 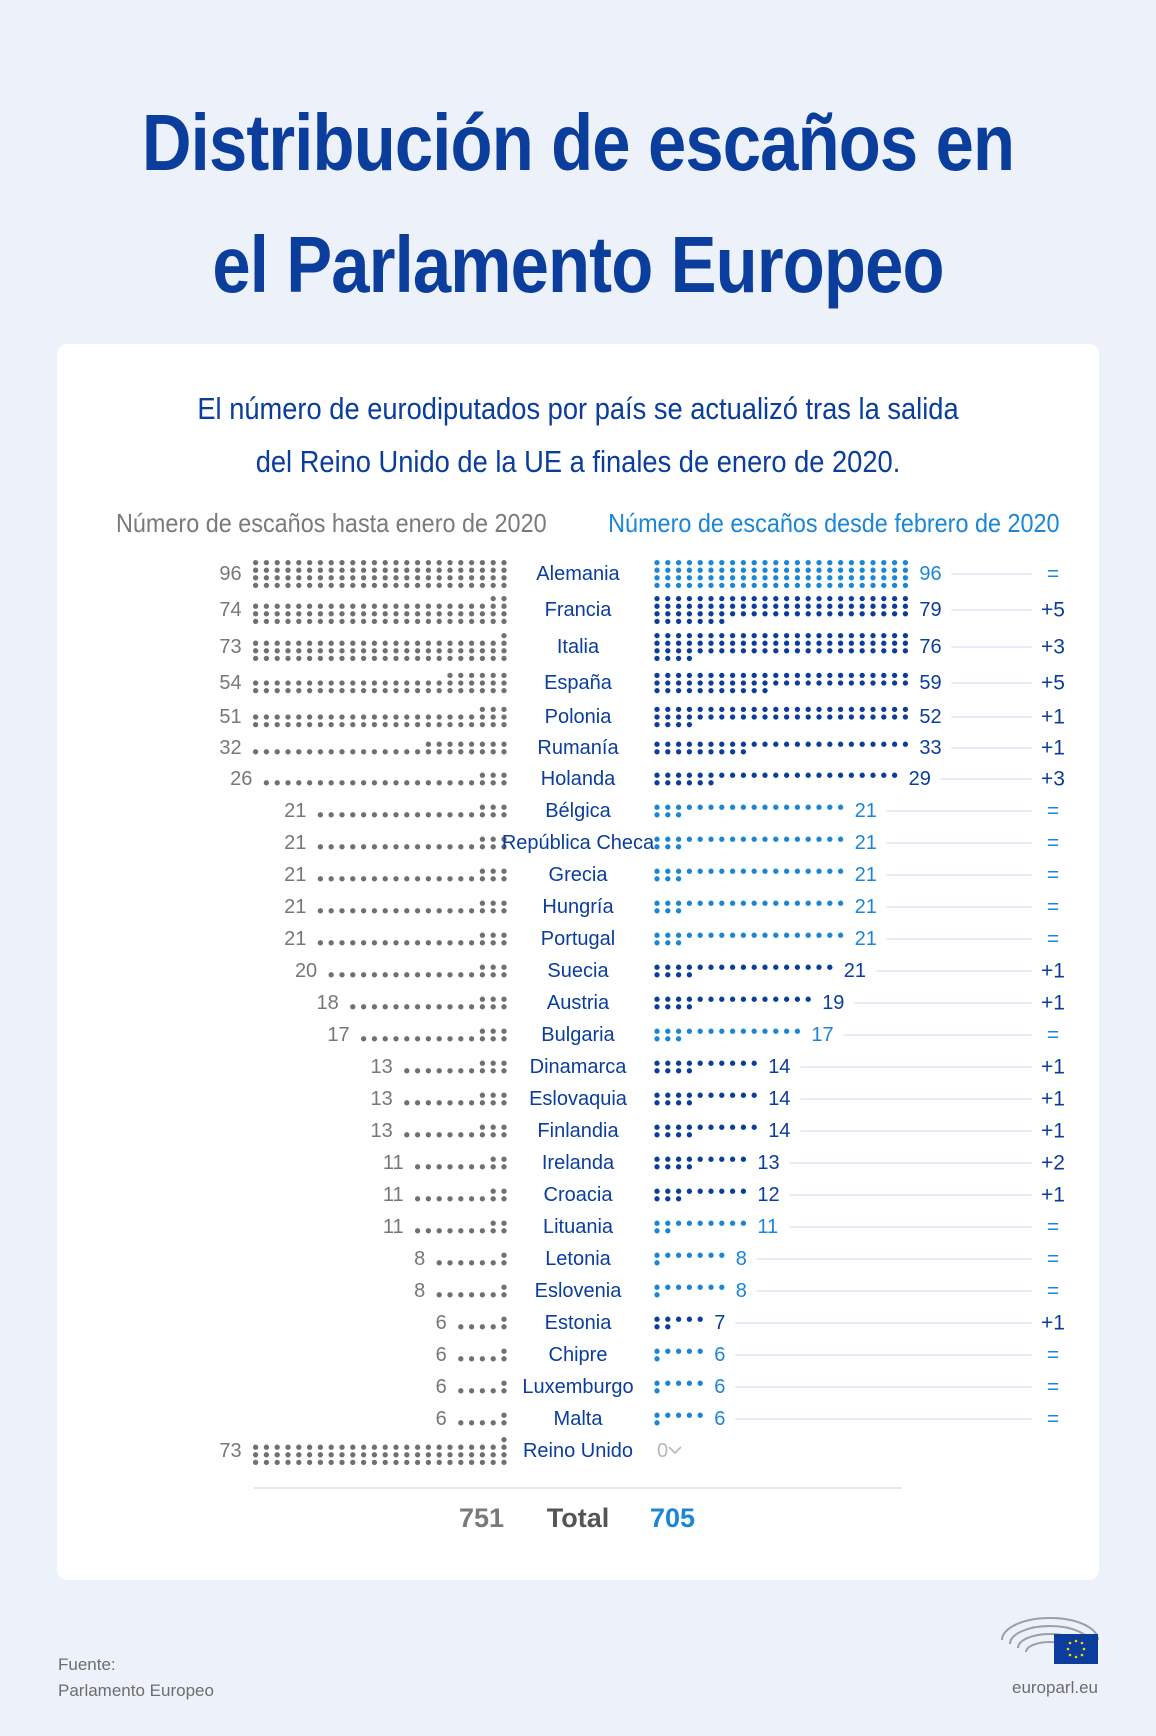 What do you see at coordinates (419, 1291) in the screenshot?
I see `value-before-label: 8` at bounding box center [419, 1291].